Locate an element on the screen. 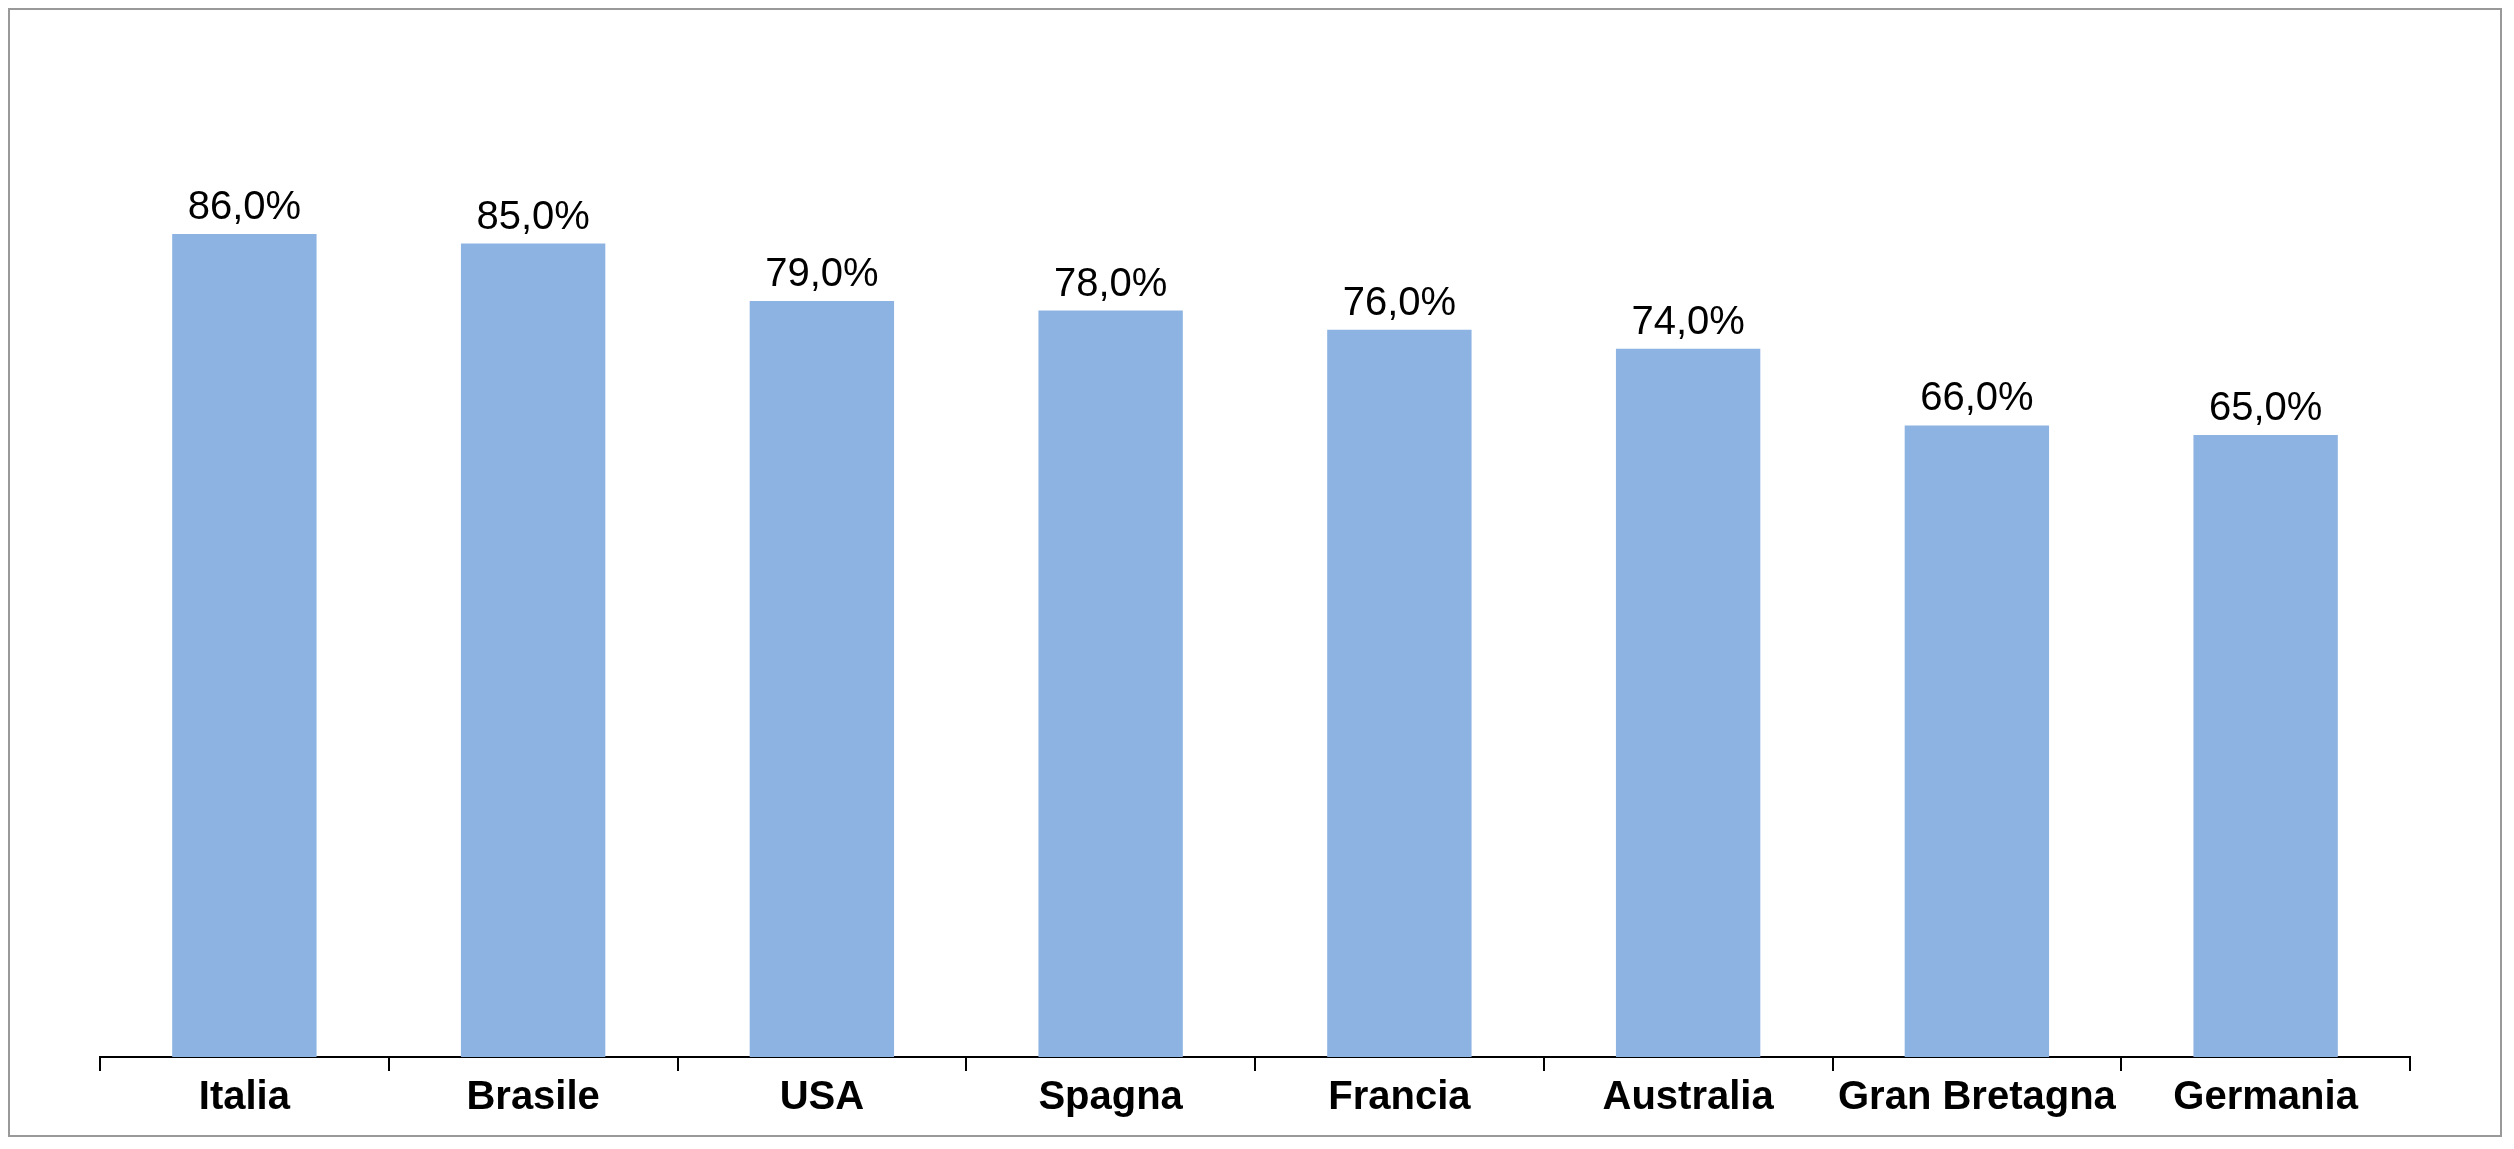 The height and width of the screenshot is (1149, 2514). x-tick-label: Italia is located at coordinates (244, 1095).